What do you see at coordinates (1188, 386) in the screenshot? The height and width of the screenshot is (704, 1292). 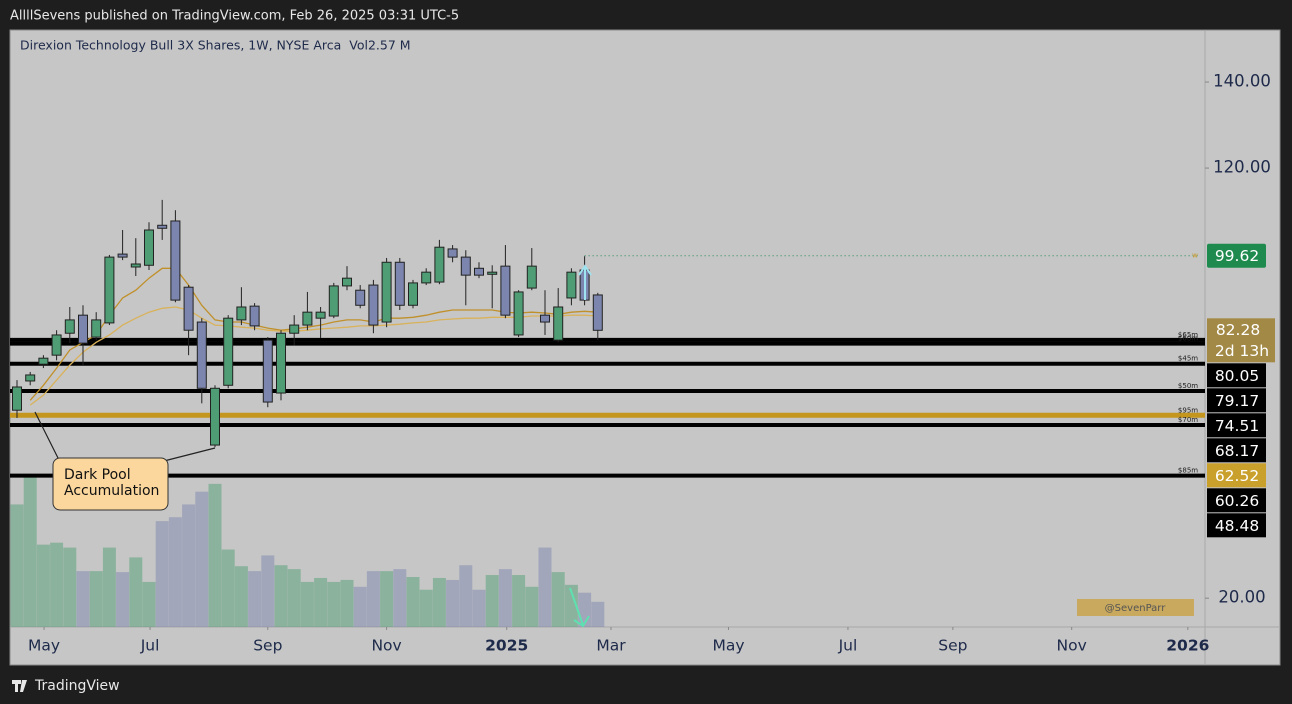 I see `level-tag: $50m` at bounding box center [1188, 386].